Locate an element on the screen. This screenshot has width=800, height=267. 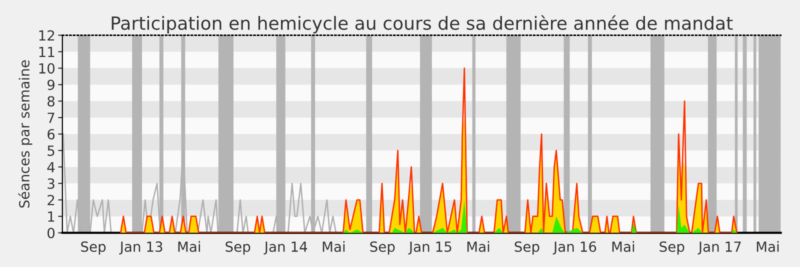
y-tick-label: 8 is located at coordinates (51, 101).